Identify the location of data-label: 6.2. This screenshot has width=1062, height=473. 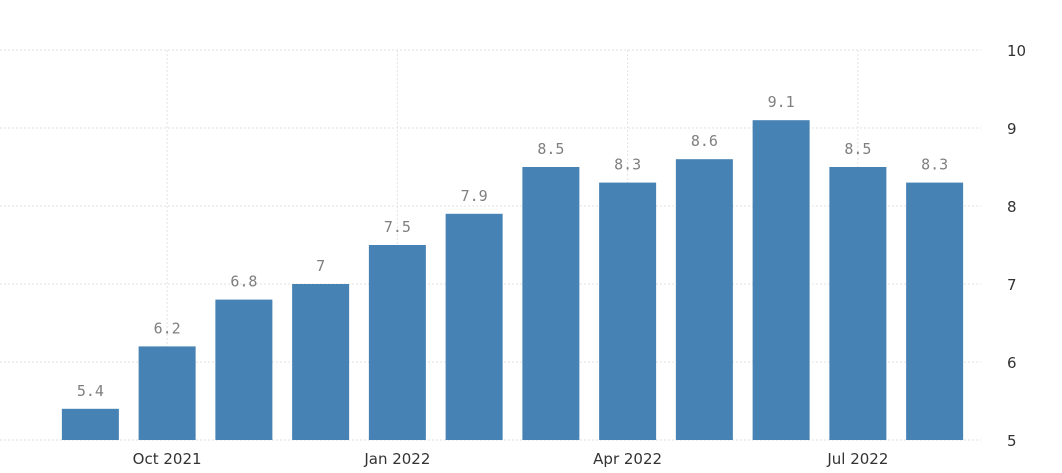
(167, 328).